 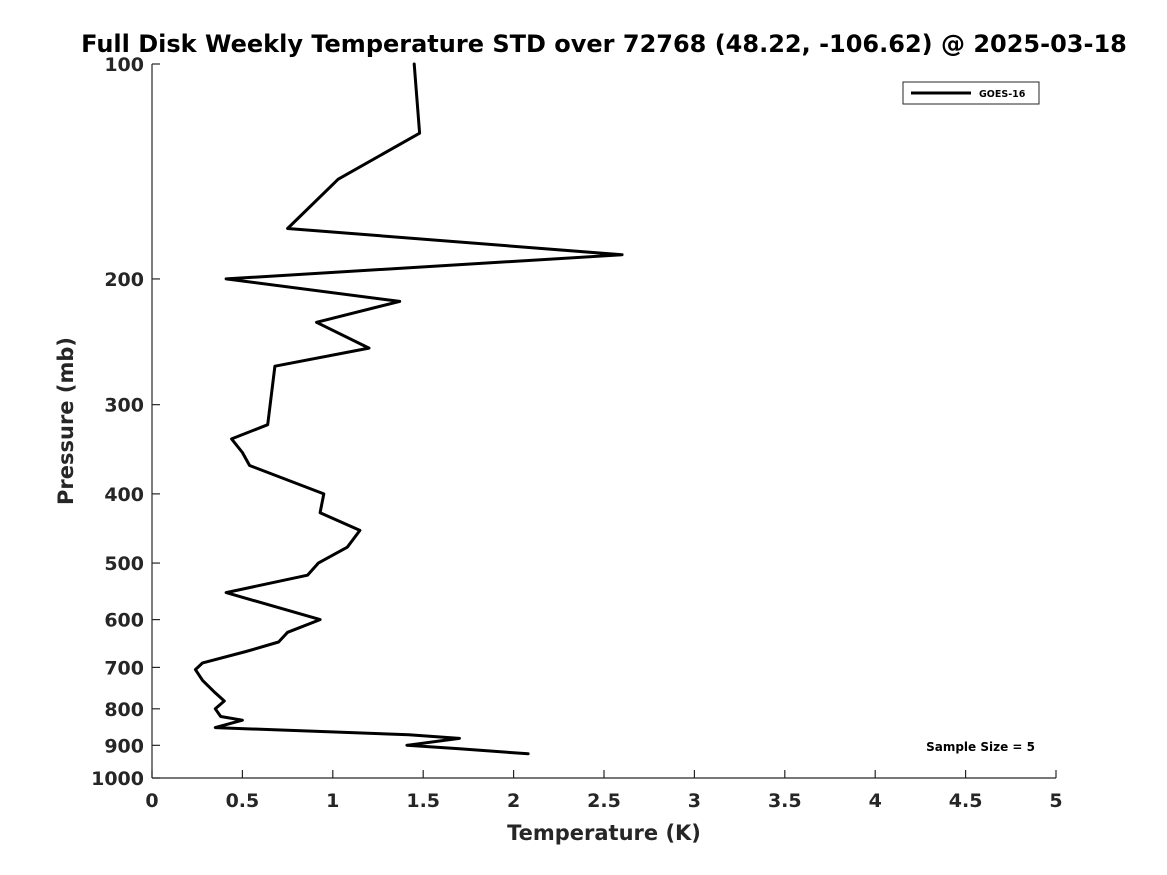 What do you see at coordinates (117, 779) in the screenshot?
I see `y-tick-label: 1000` at bounding box center [117, 779].